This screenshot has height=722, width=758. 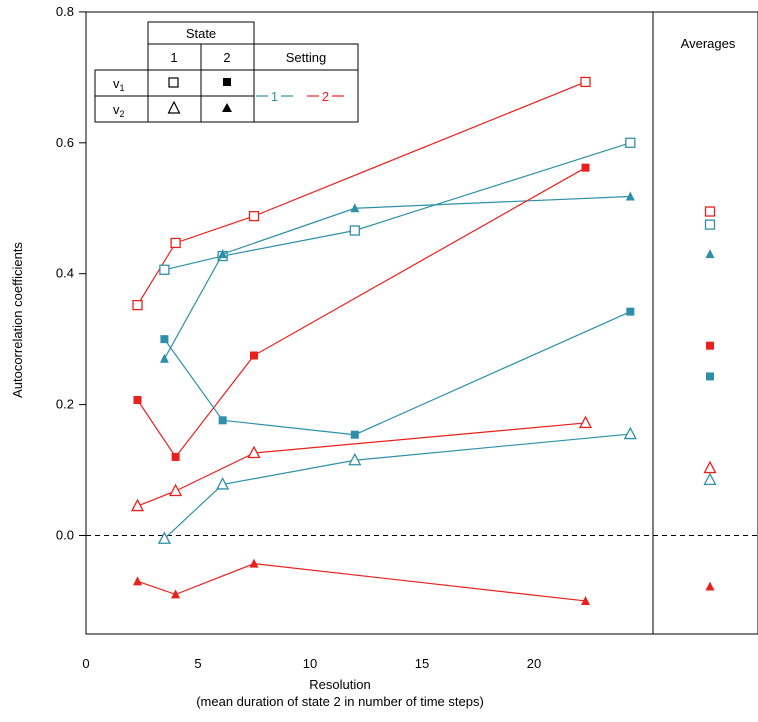 I want to click on x-tick-label: 10, so click(x=310, y=663).